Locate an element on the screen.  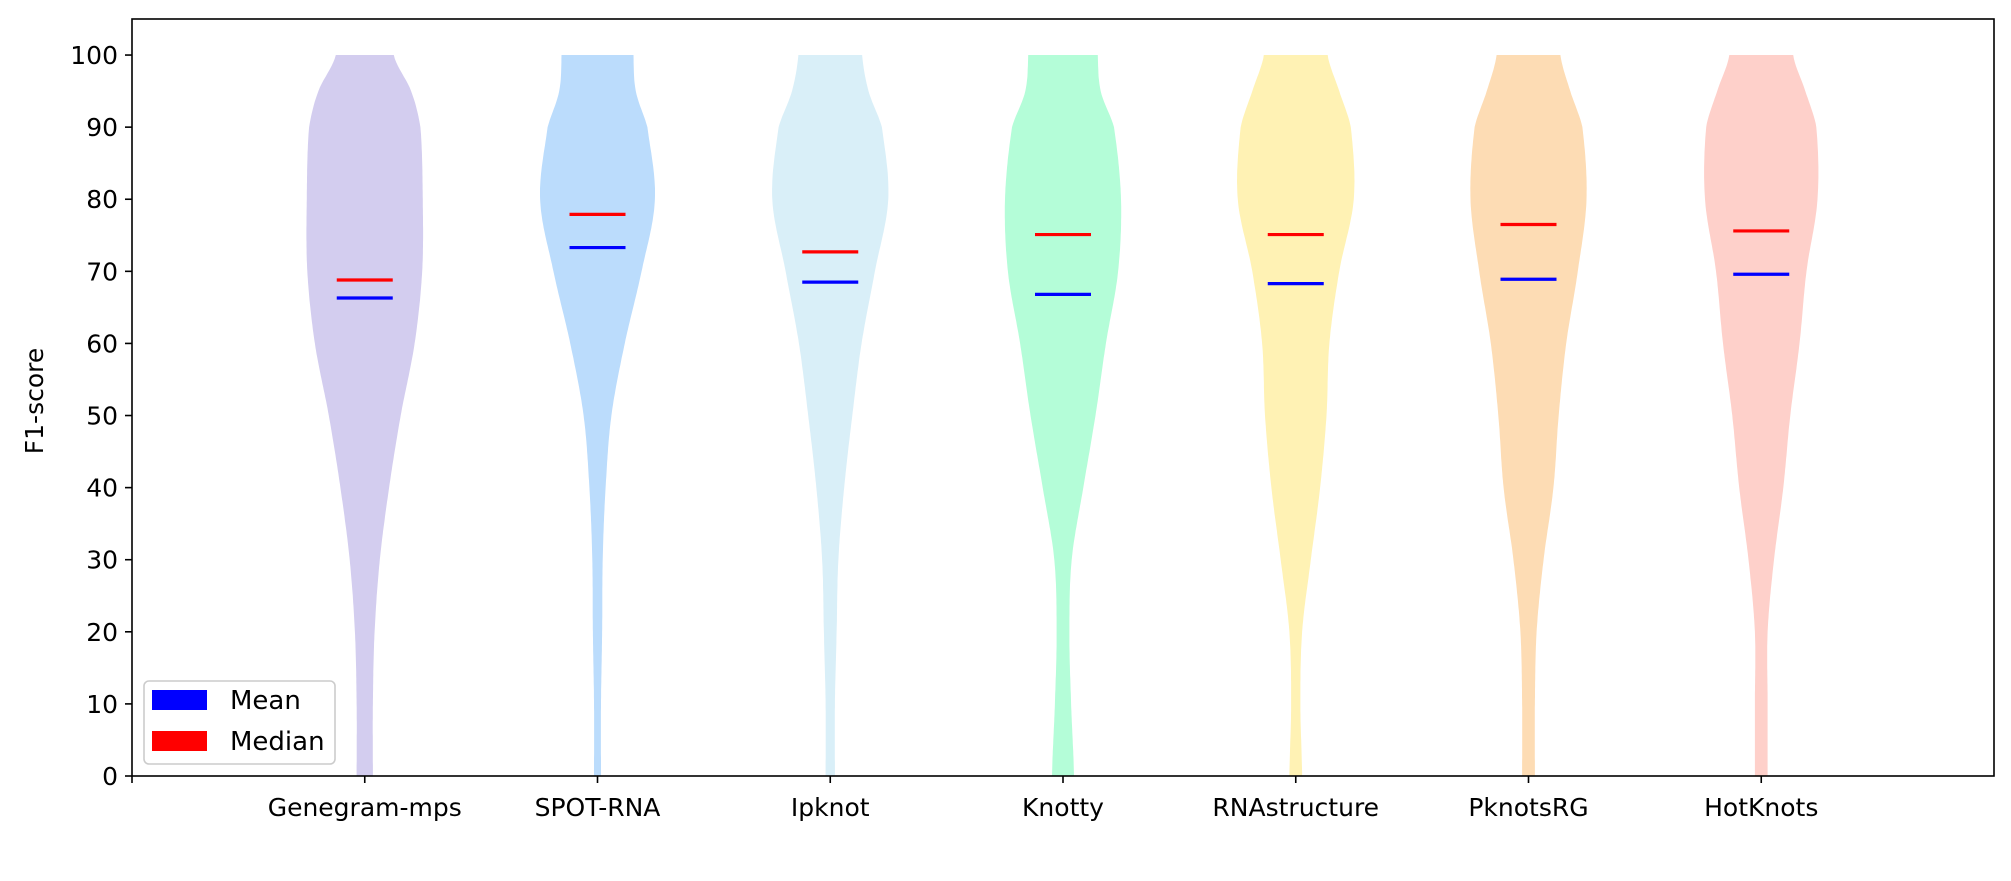
x-tick-label: Knotty is located at coordinates (1063, 807).